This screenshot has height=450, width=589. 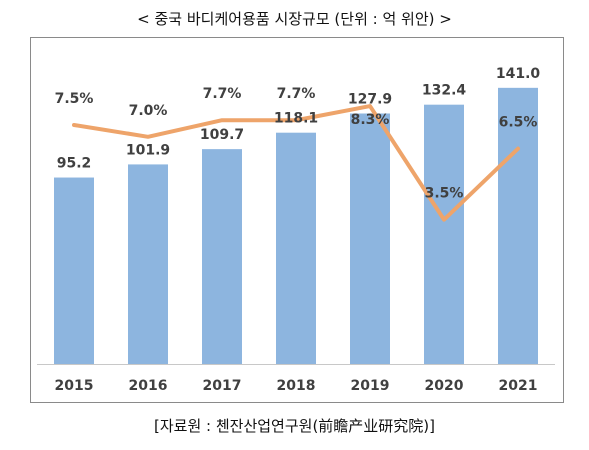 I want to click on bar-value-label: 95.2, so click(x=74, y=164).